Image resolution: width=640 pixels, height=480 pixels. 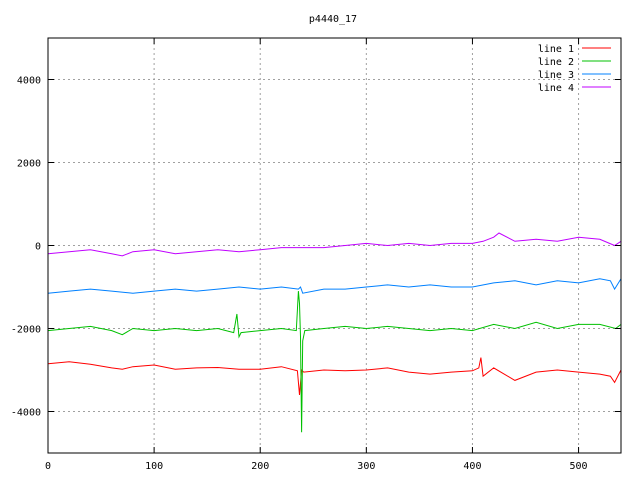 I want to click on y-tick-label: 2000, so click(x=29, y=164).